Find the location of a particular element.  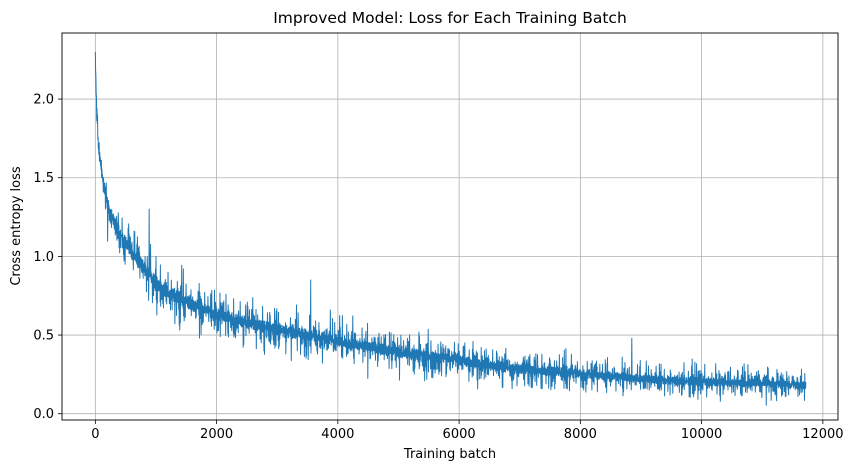

x-tick-label: 10000 is located at coordinates (701, 434).